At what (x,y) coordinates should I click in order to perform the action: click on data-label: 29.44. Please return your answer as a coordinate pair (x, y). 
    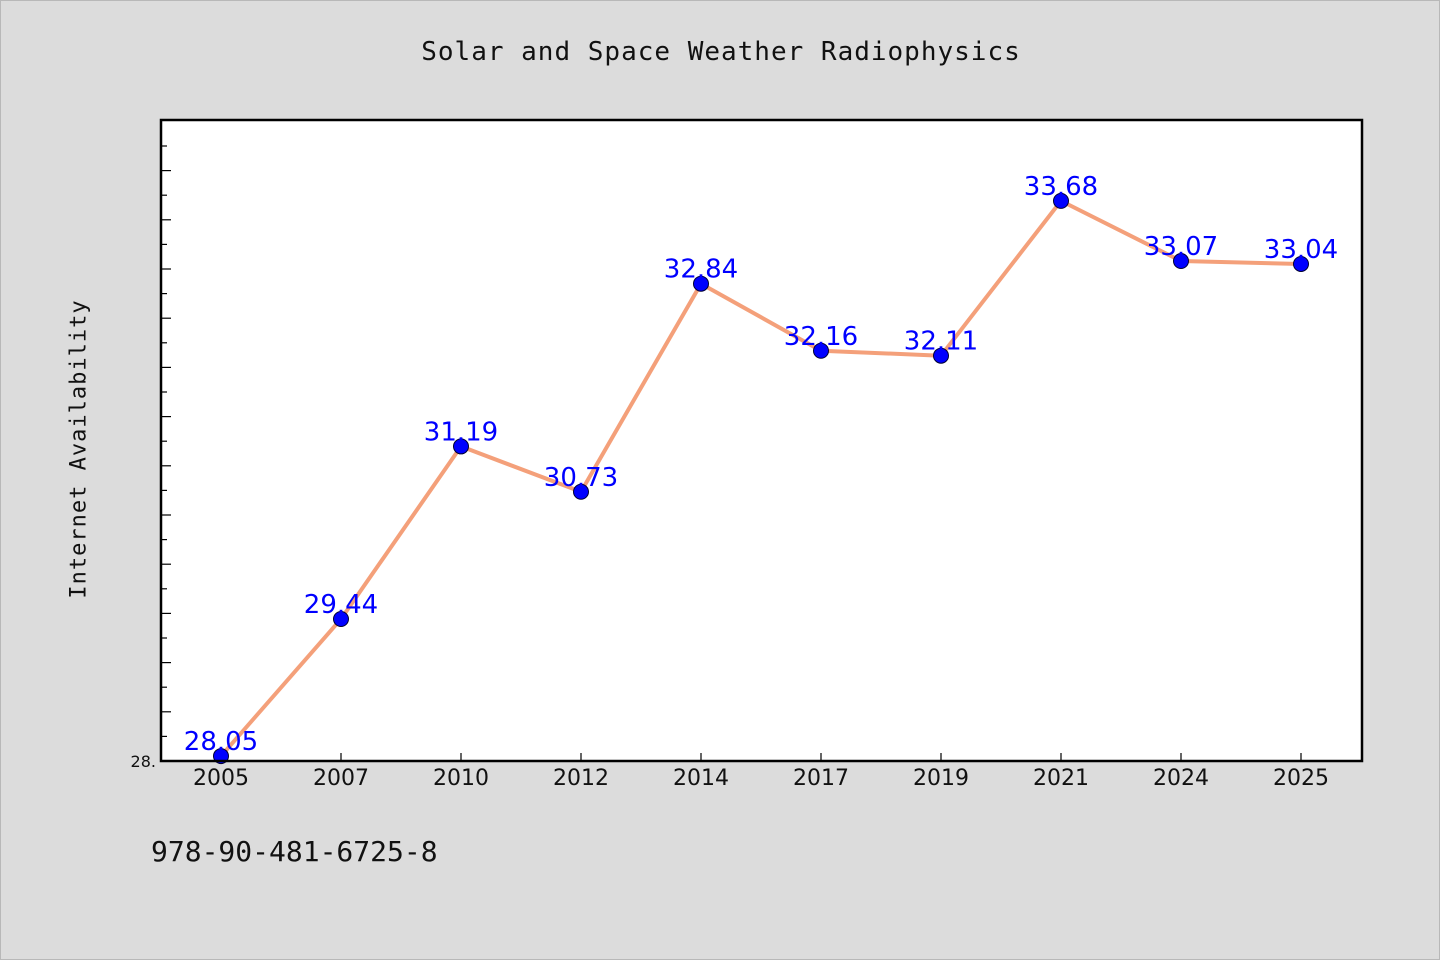
    Looking at the image, I should click on (341, 605).